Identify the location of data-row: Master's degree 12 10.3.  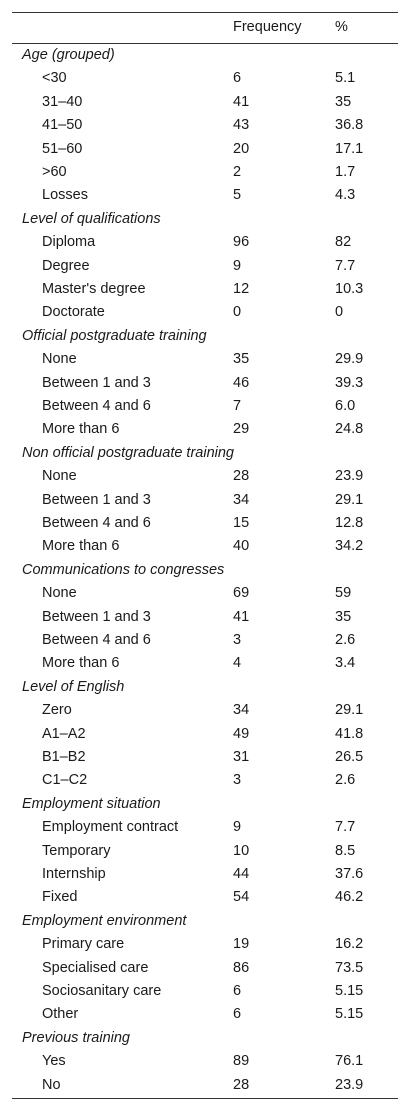
(205, 289).